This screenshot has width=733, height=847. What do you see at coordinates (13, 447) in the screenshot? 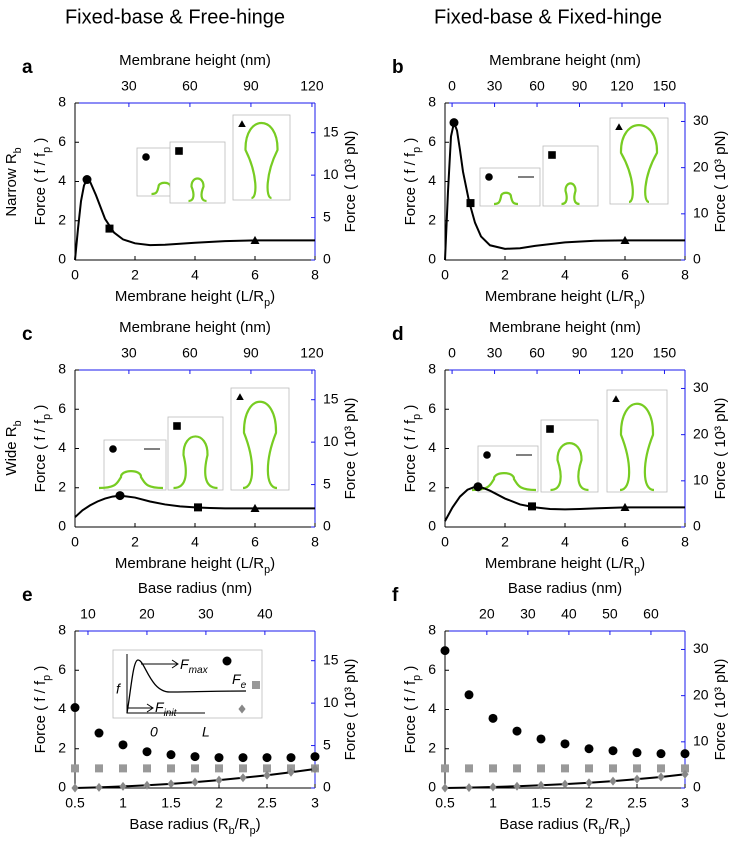
I see `row-label: Wide Rb` at bounding box center [13, 447].